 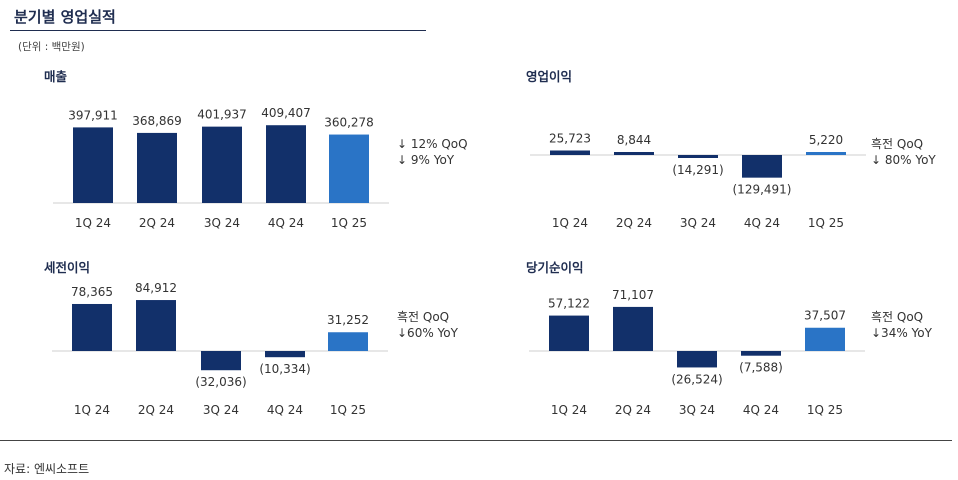 What do you see at coordinates (67, 267) in the screenshot?
I see `chart-title: 세전이익` at bounding box center [67, 267].